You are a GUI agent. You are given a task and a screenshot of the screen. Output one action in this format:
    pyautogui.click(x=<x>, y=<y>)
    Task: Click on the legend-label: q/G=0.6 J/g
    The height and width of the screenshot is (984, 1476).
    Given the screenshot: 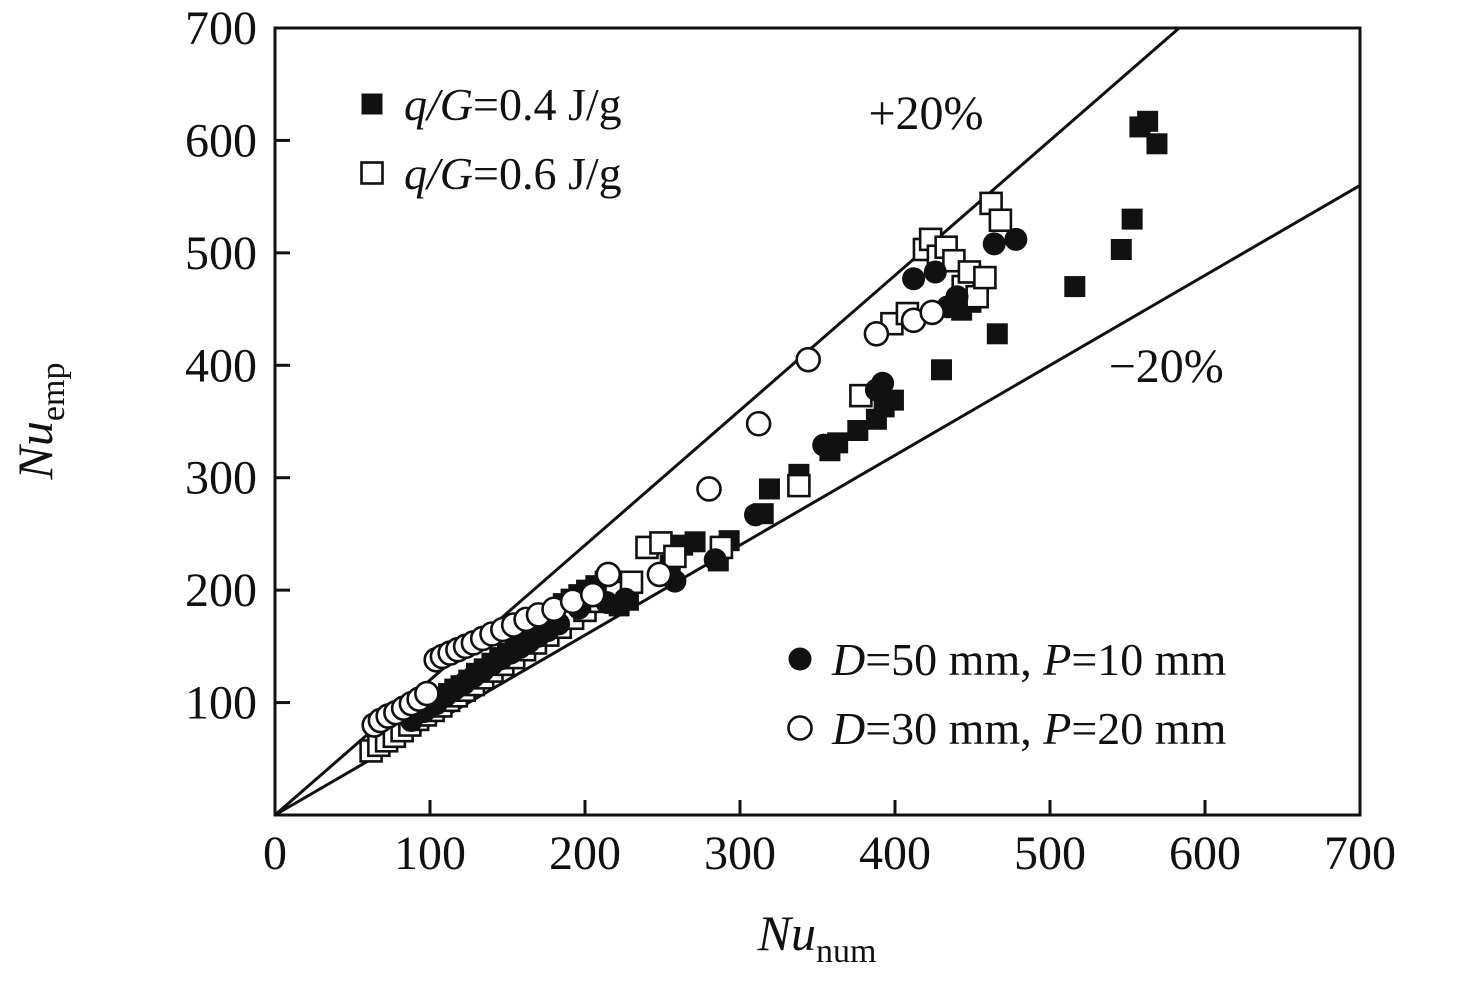 What is the action you would take?
    pyautogui.click(x=513, y=173)
    